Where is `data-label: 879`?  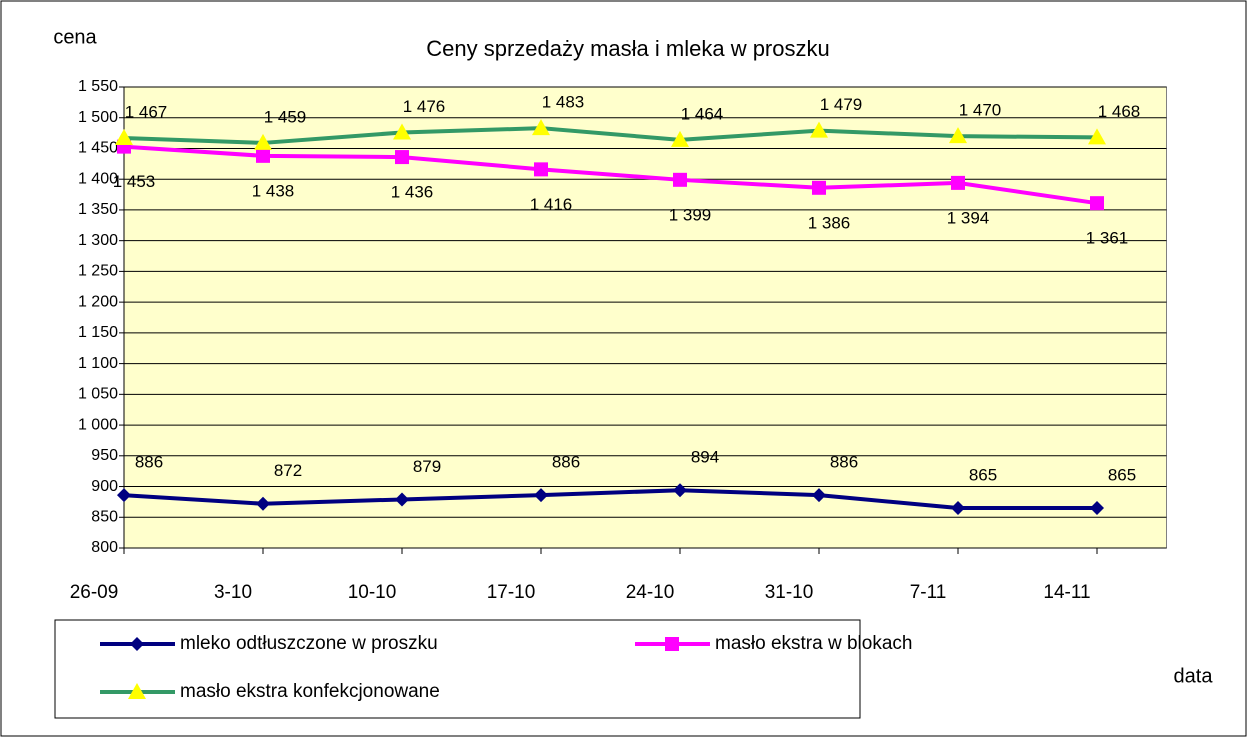
data-label: 879 is located at coordinates (427, 466).